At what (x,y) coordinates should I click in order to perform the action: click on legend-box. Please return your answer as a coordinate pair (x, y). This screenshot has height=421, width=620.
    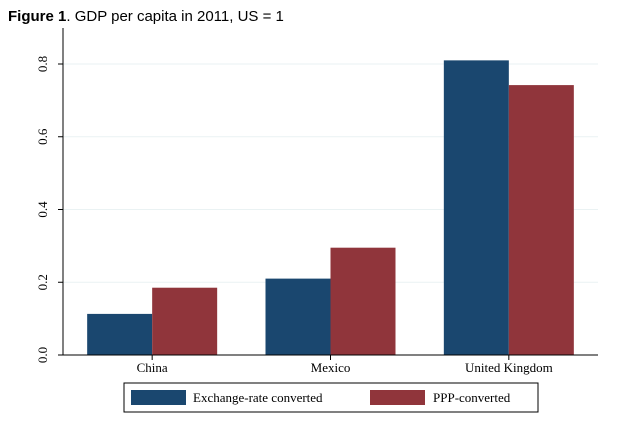
    Looking at the image, I should click on (331, 397).